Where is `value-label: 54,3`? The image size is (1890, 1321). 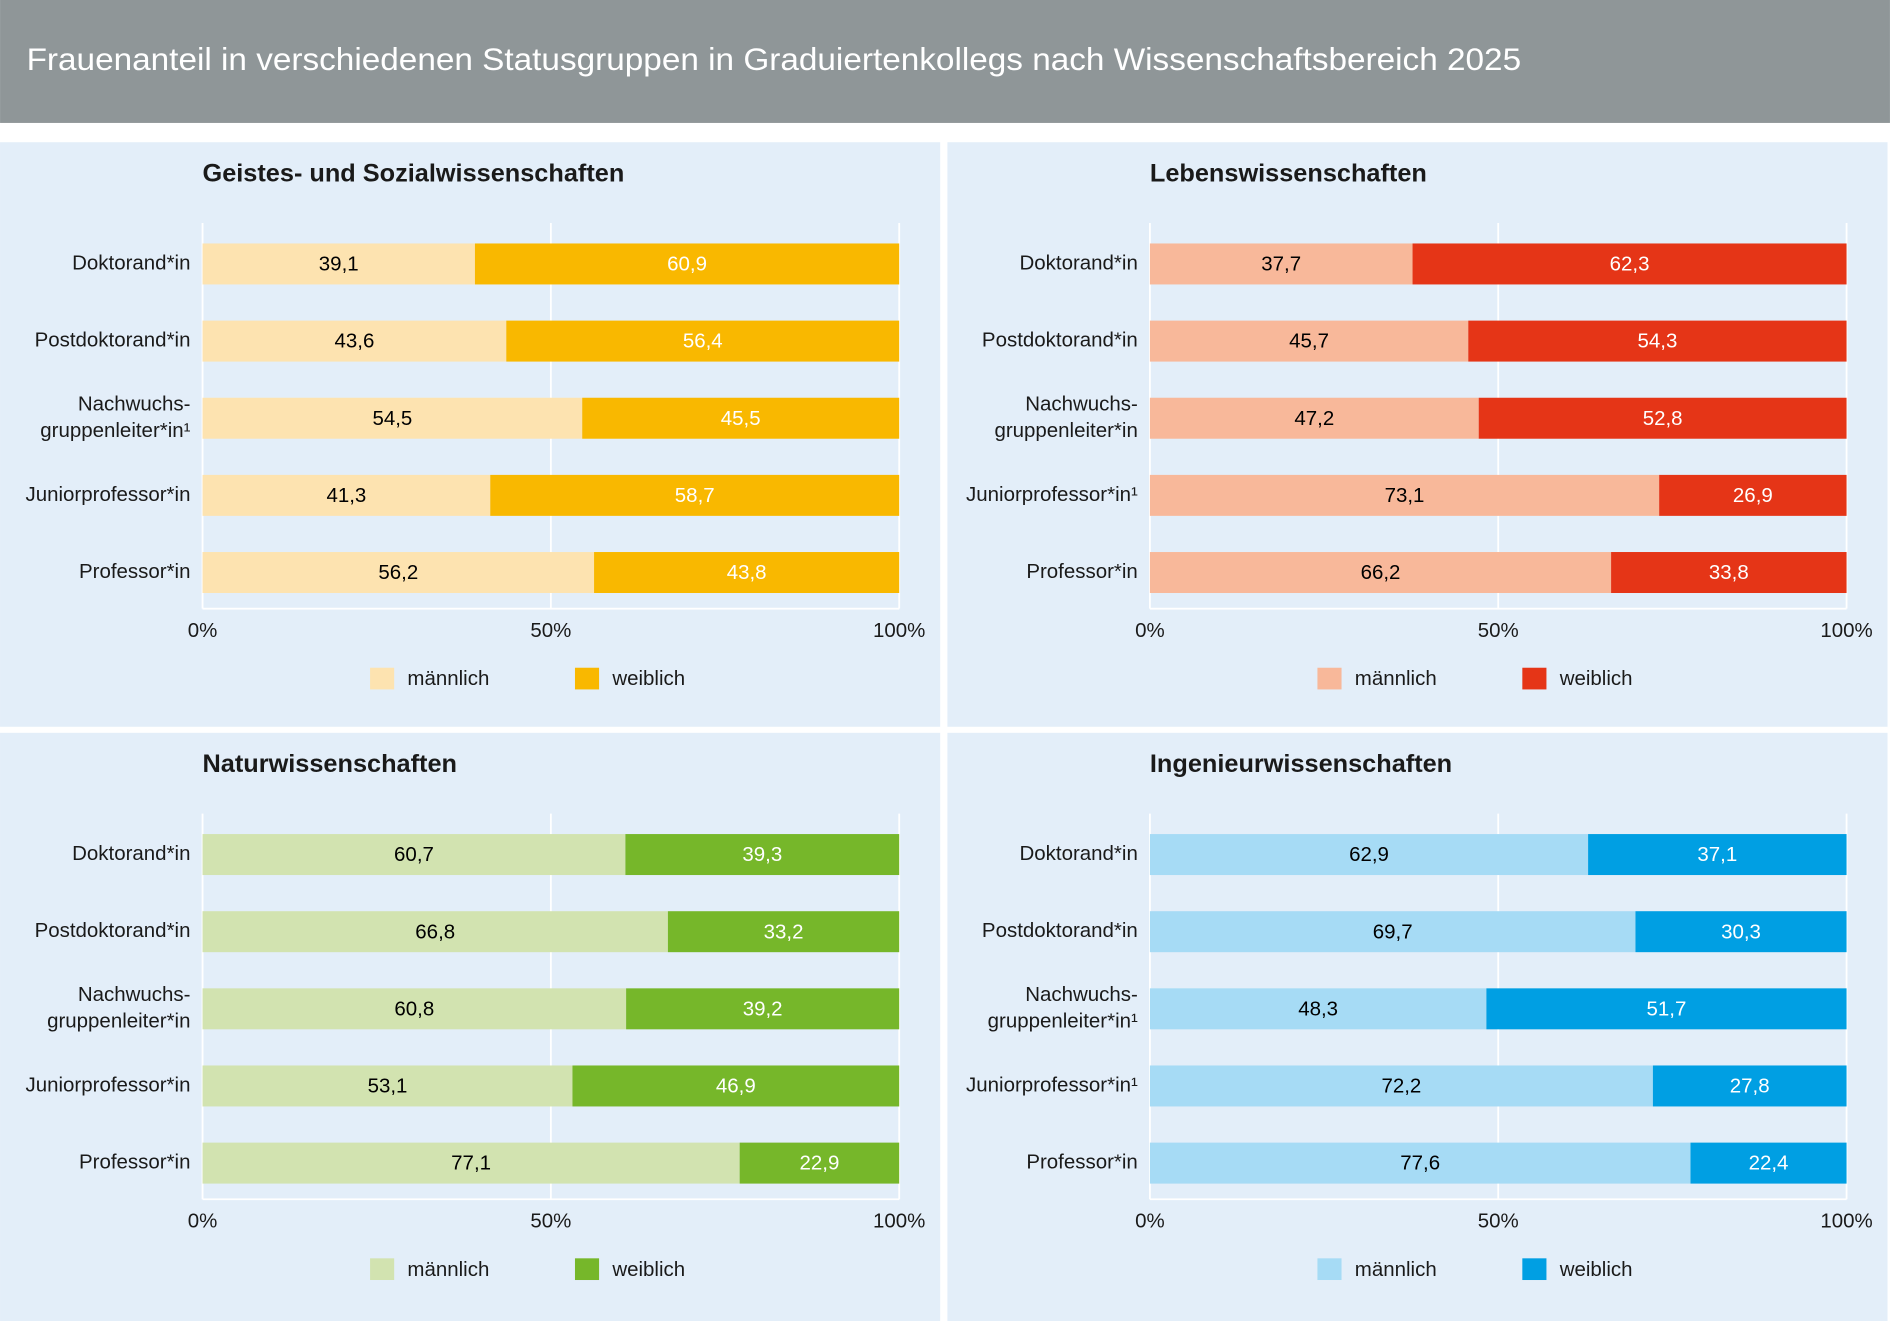
value-label: 54,3 is located at coordinates (1657, 341).